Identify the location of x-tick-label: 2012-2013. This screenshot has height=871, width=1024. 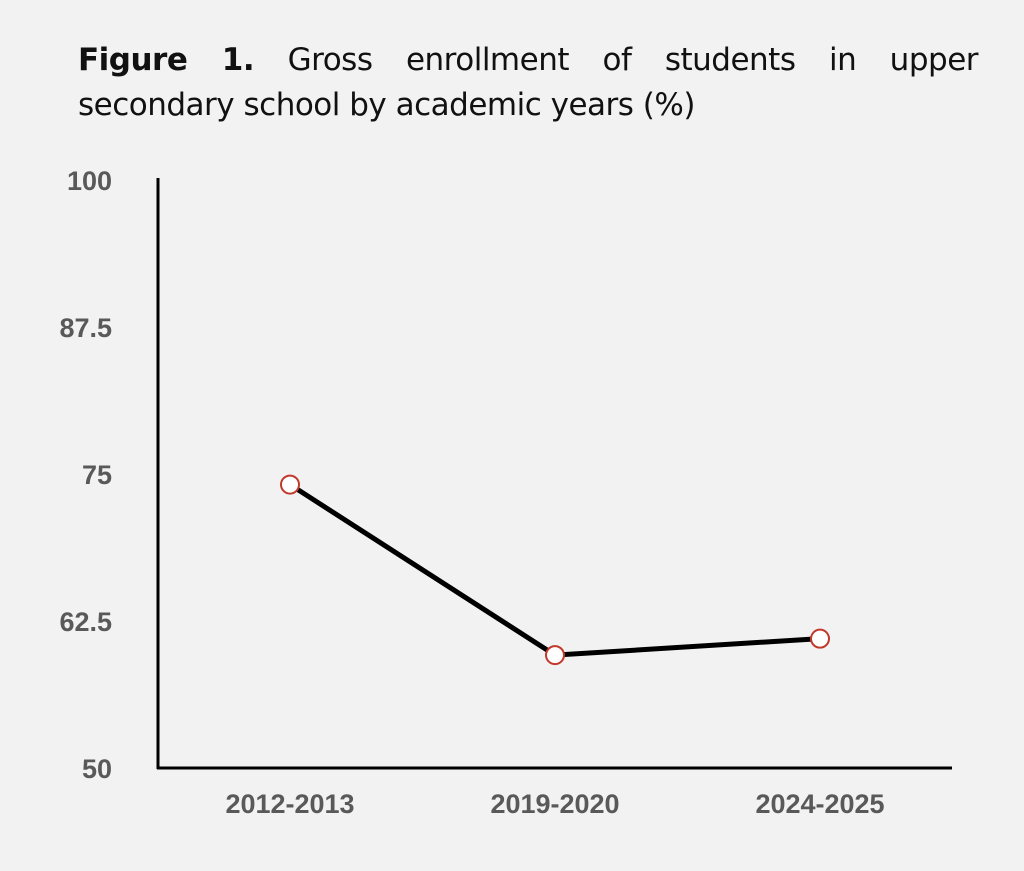
(289, 804).